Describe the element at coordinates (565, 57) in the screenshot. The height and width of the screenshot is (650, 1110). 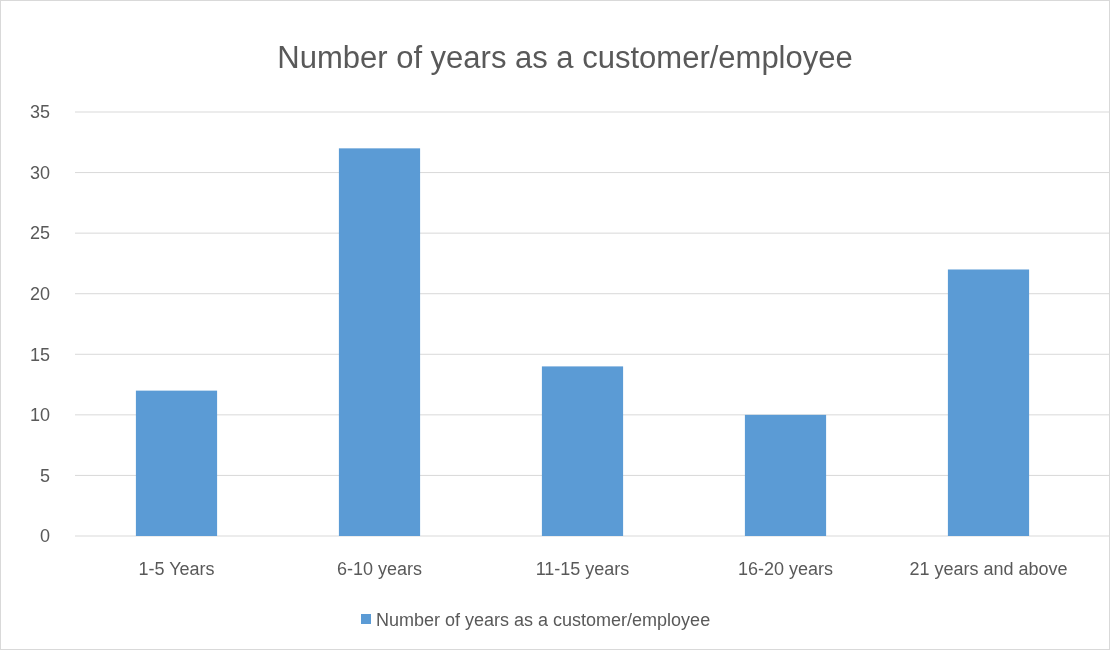
I see `chart-title: Number of years as a customer/employee` at that location.